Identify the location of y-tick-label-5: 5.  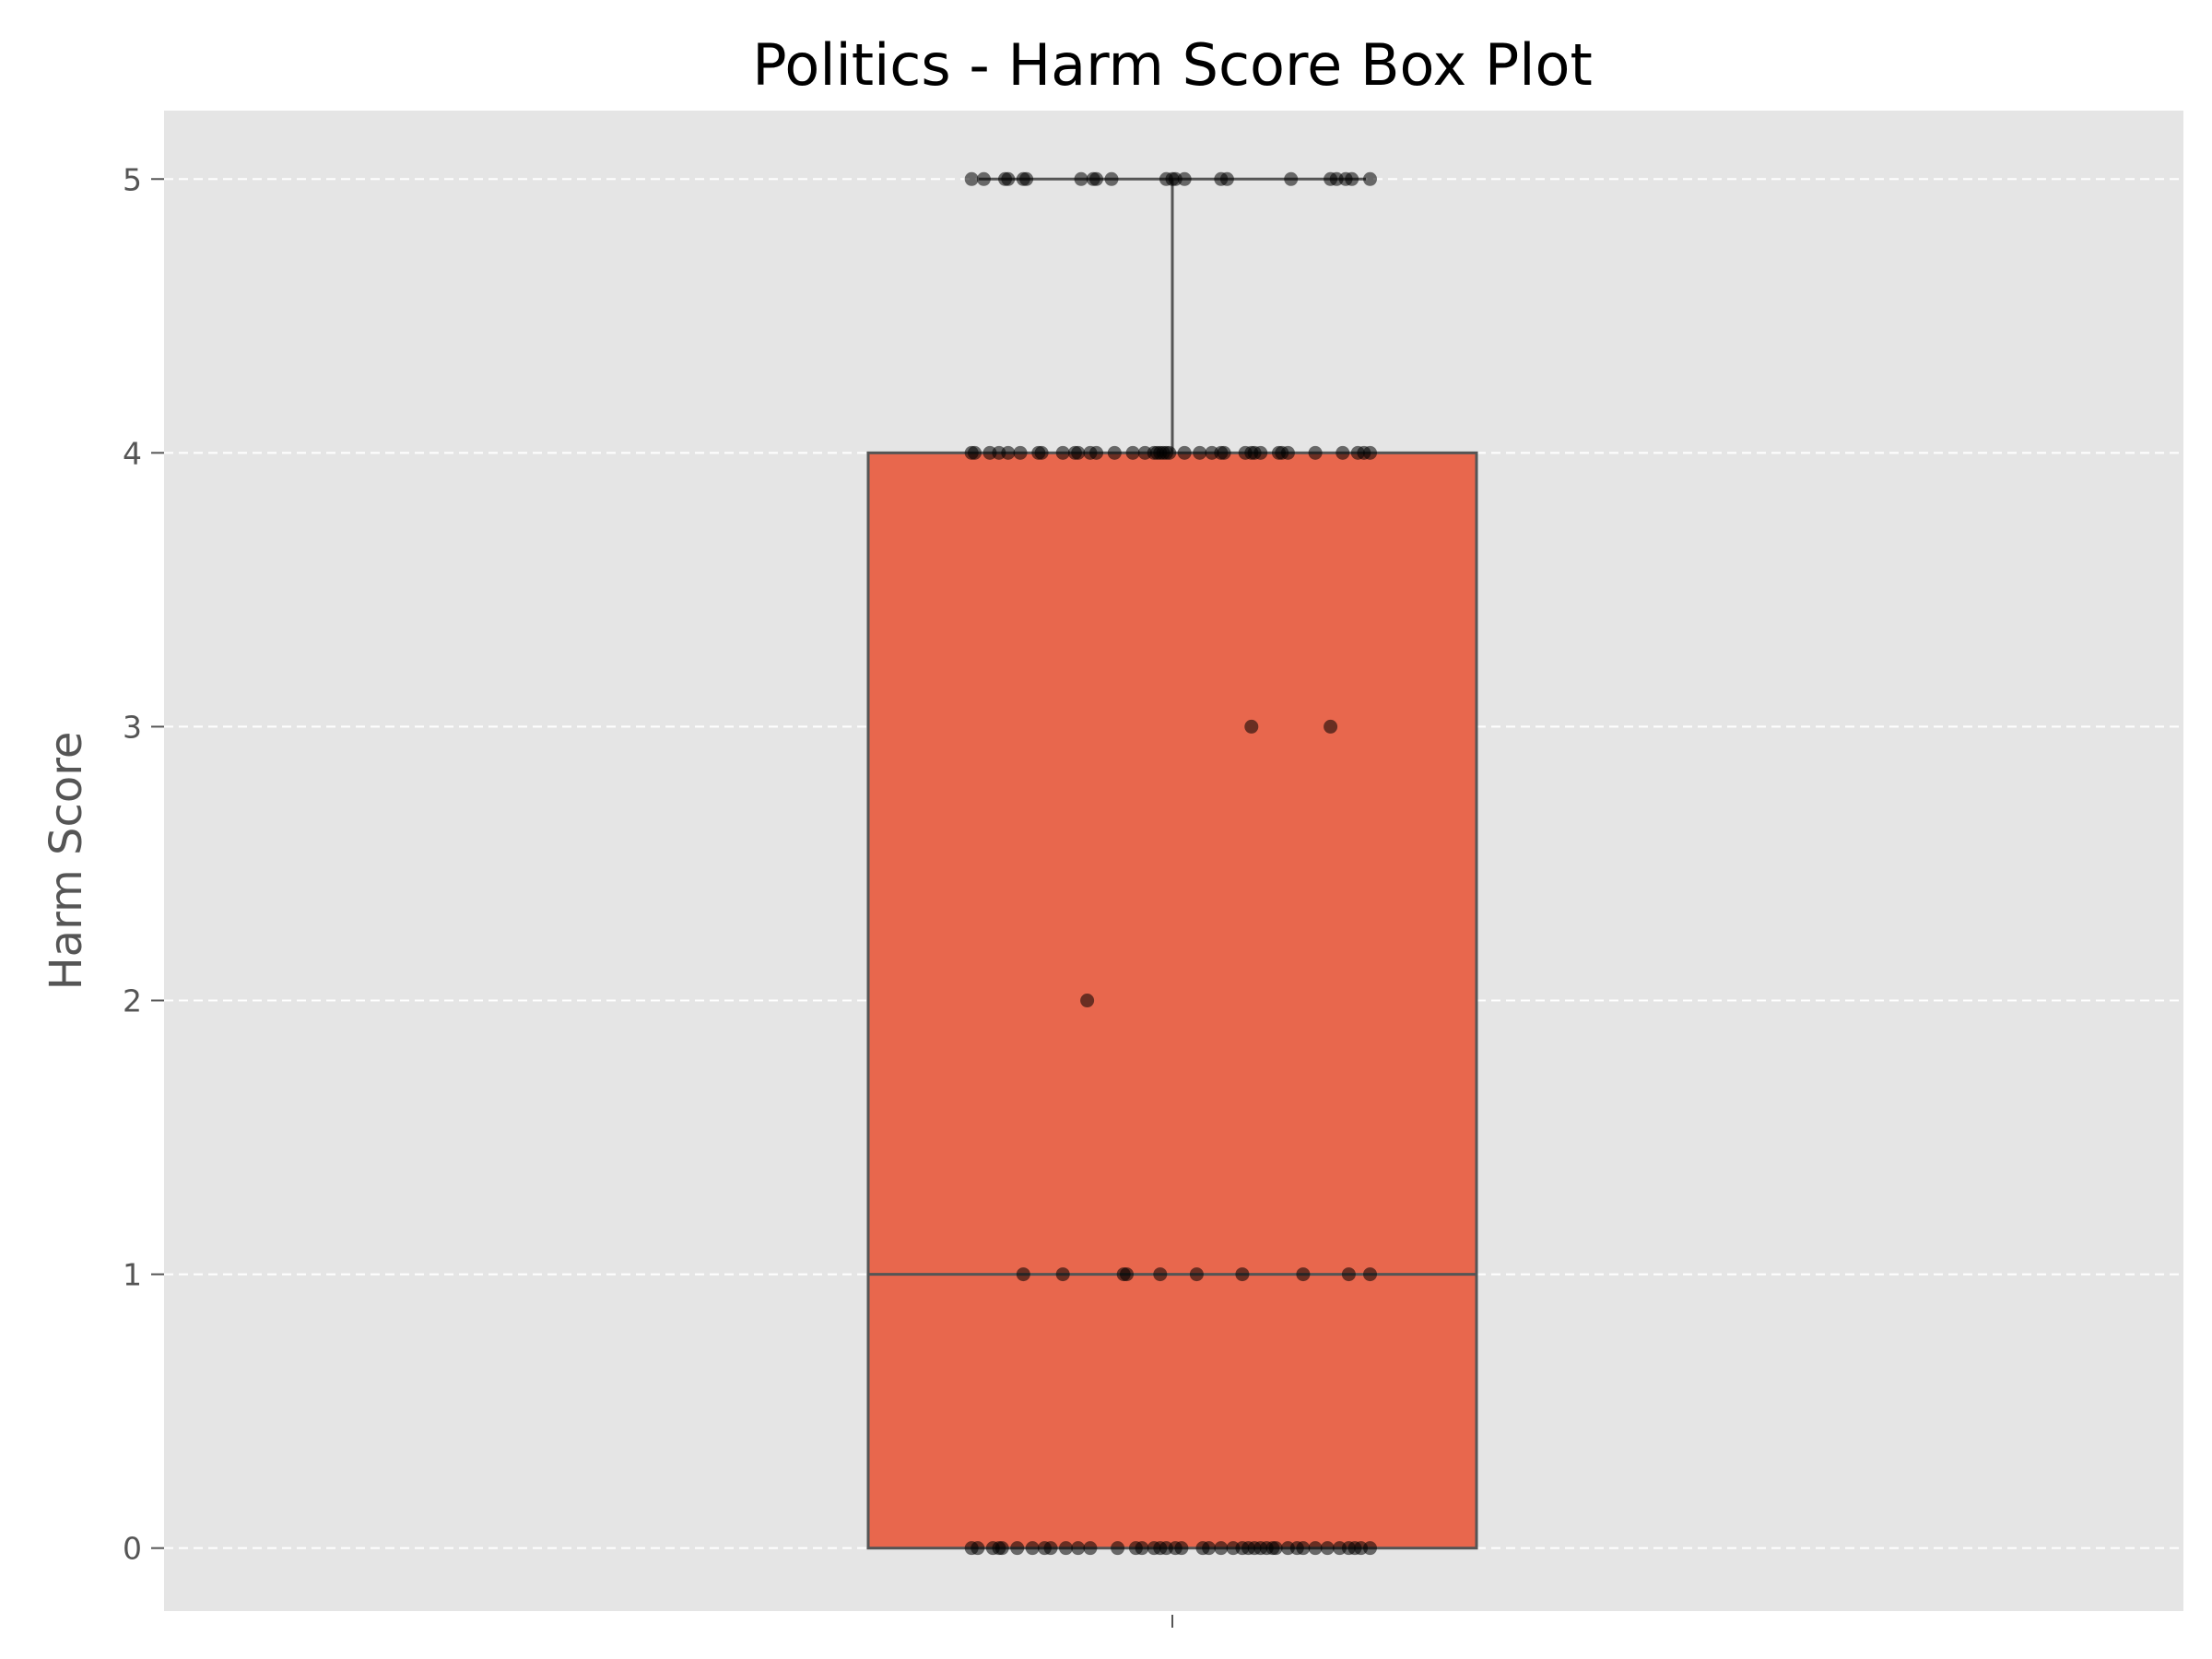
(132, 179).